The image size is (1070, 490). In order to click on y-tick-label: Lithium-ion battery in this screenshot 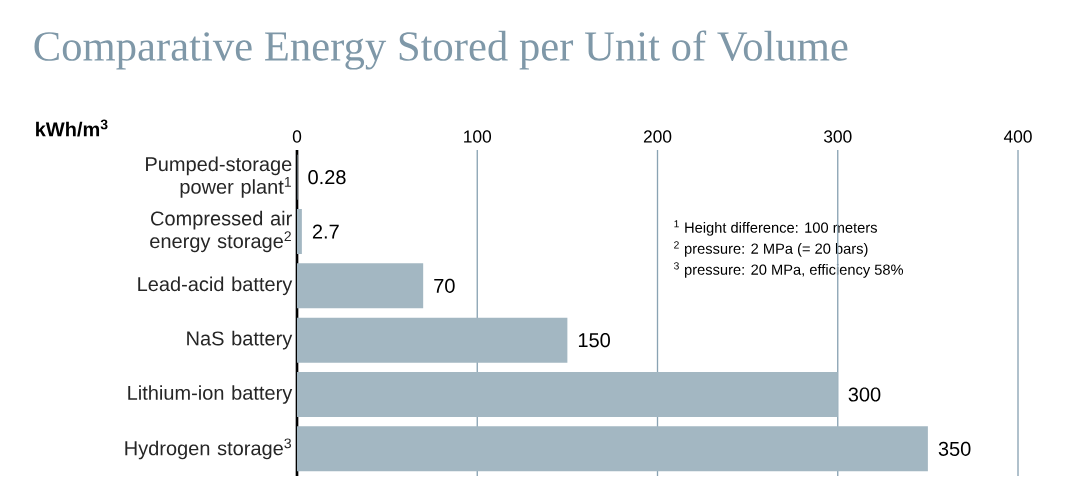, I will do `click(210, 394)`.